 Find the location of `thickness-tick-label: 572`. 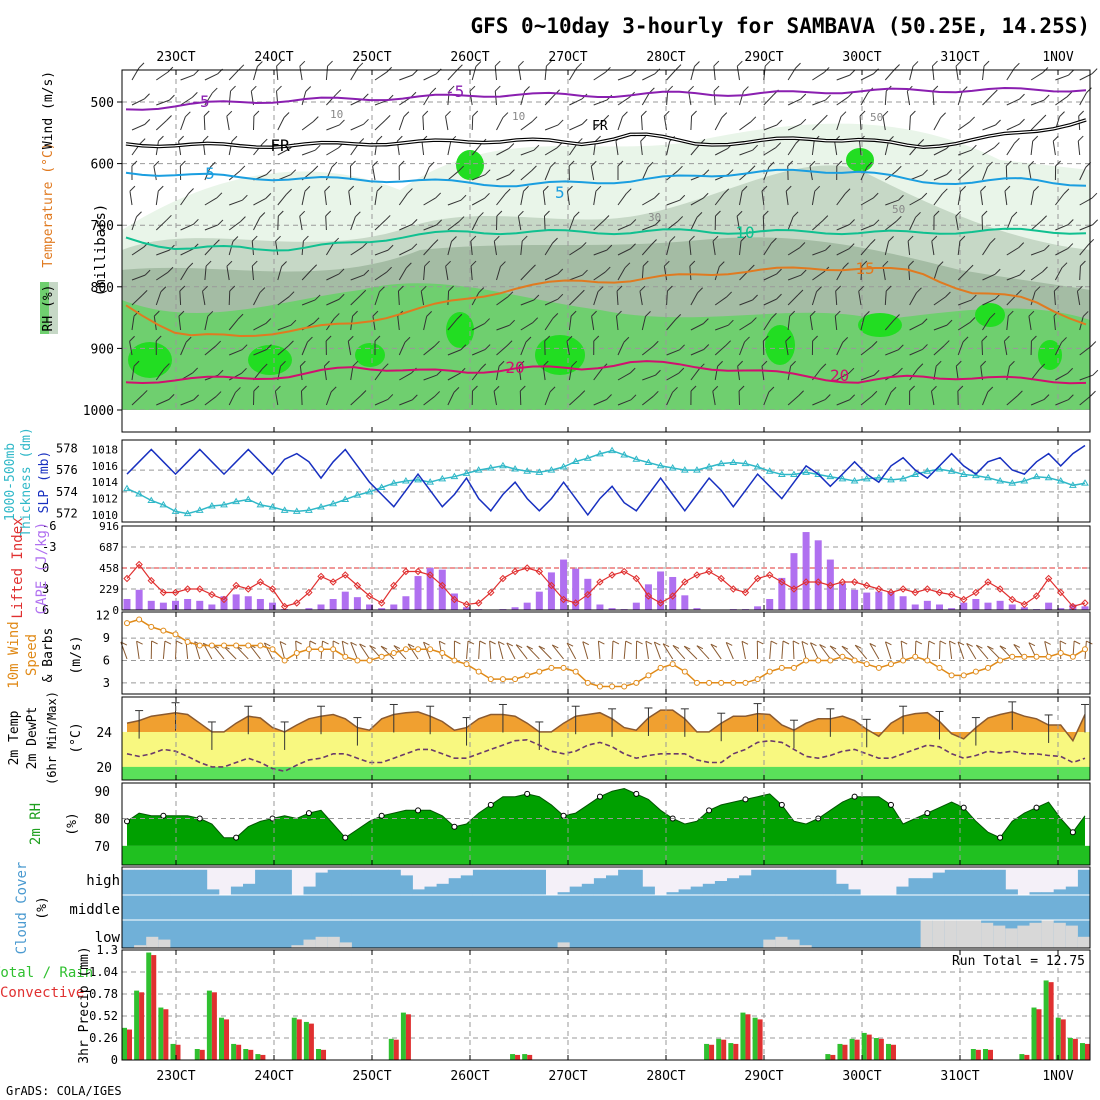

thickness-tick-label: 572 is located at coordinates (67, 514).